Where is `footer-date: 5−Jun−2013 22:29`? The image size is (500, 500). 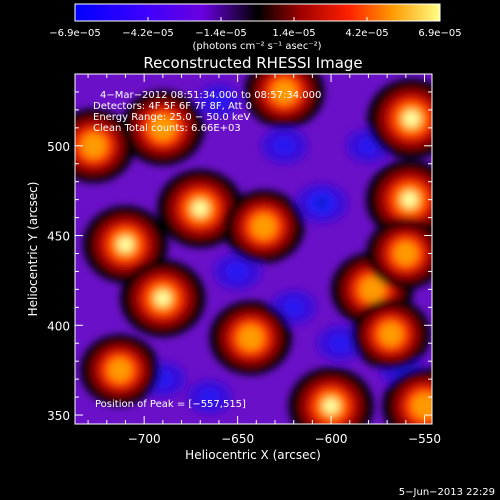 footer-date: 5−Jun−2013 22:29 is located at coordinates (447, 492).